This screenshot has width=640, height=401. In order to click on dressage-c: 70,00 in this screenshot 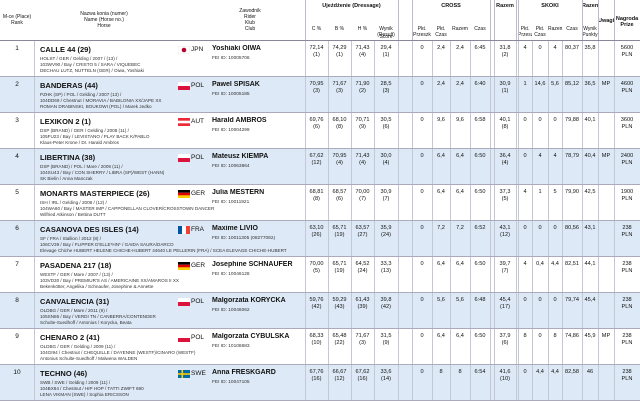, I will do `click(316, 264)`.